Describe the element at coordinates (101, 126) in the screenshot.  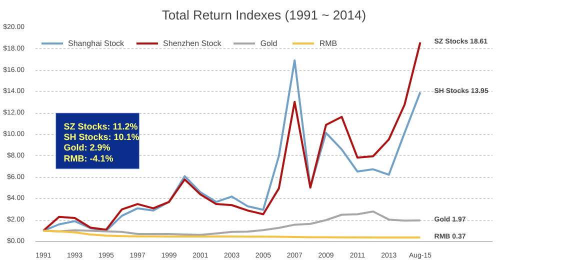
I see `annotation: SZ Stocks: 11.2%` at that location.